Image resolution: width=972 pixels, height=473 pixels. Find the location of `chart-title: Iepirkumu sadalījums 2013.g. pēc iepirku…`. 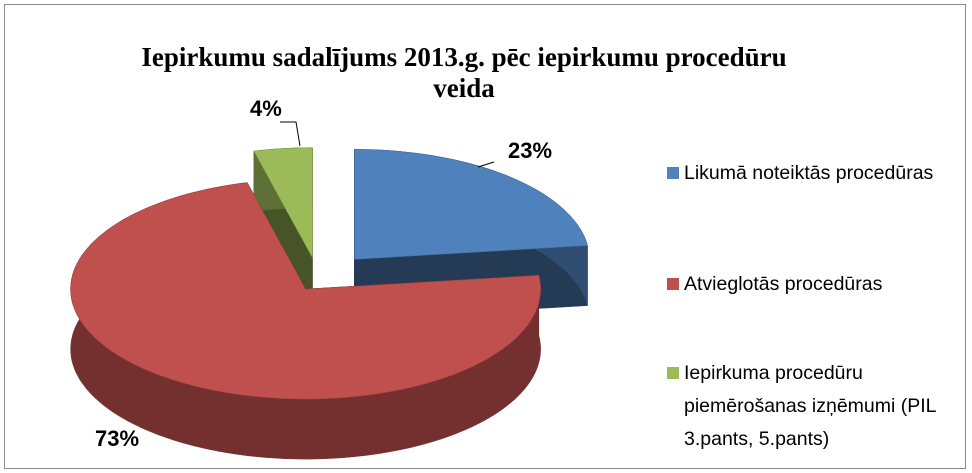

chart-title: Iepirkumu sadalījums 2013.g. pēc iepirku… is located at coordinates (464, 72).